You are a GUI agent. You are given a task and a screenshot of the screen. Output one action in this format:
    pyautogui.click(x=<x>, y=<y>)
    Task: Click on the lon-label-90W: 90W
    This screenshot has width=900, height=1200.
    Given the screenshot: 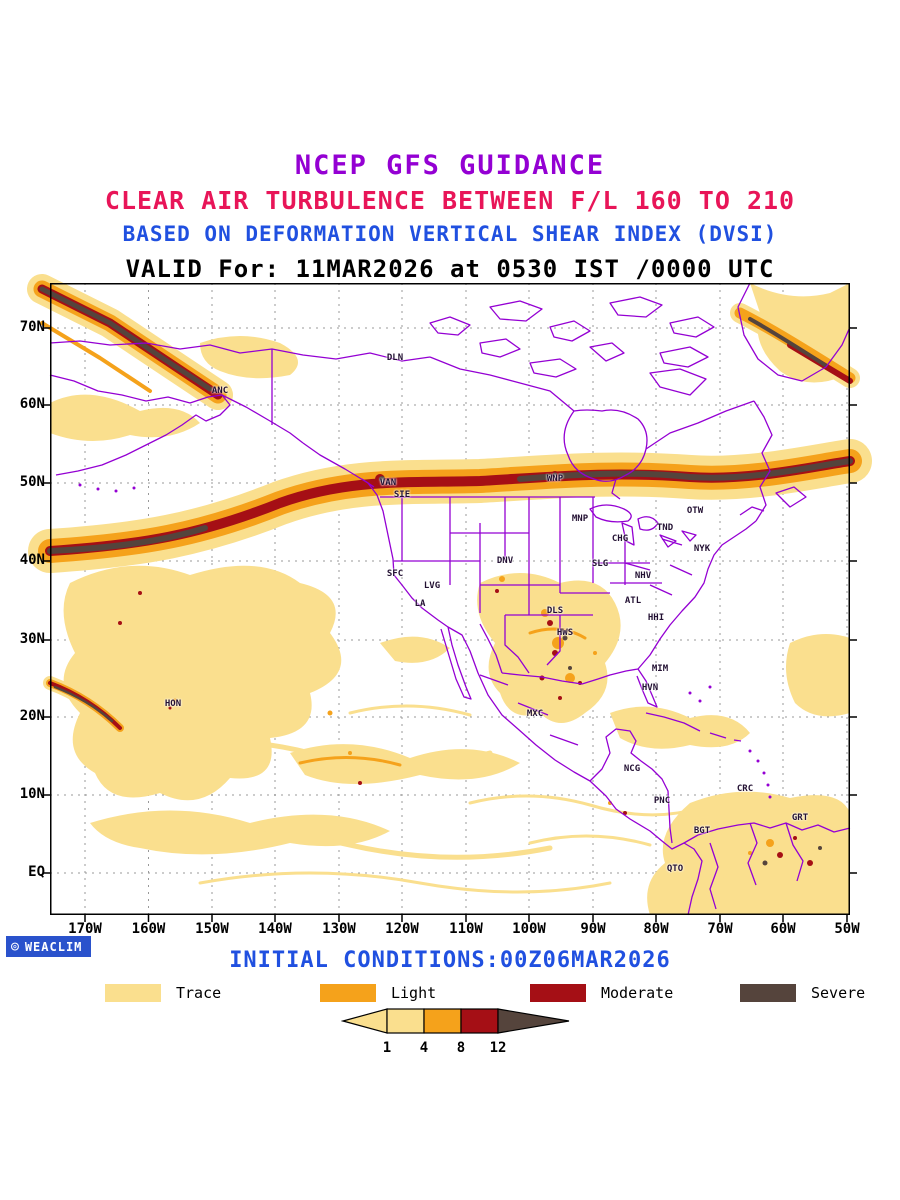 What is the action you would take?
    pyautogui.click(x=593, y=929)
    